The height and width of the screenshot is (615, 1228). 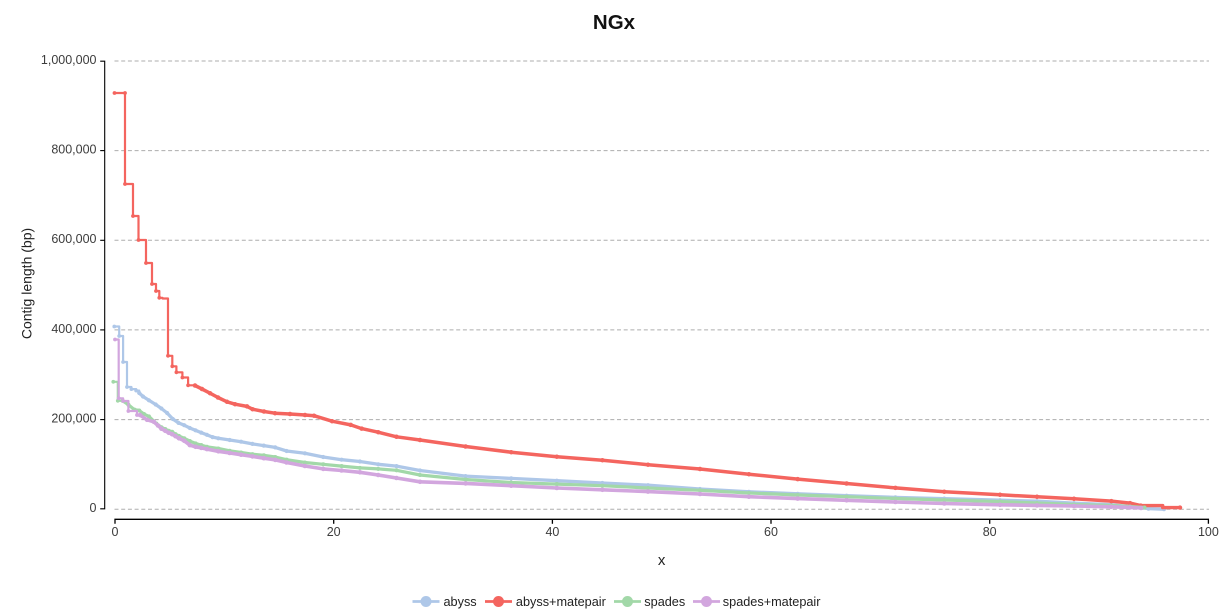 I want to click on svg-text: spades, so click(x=664, y=602).